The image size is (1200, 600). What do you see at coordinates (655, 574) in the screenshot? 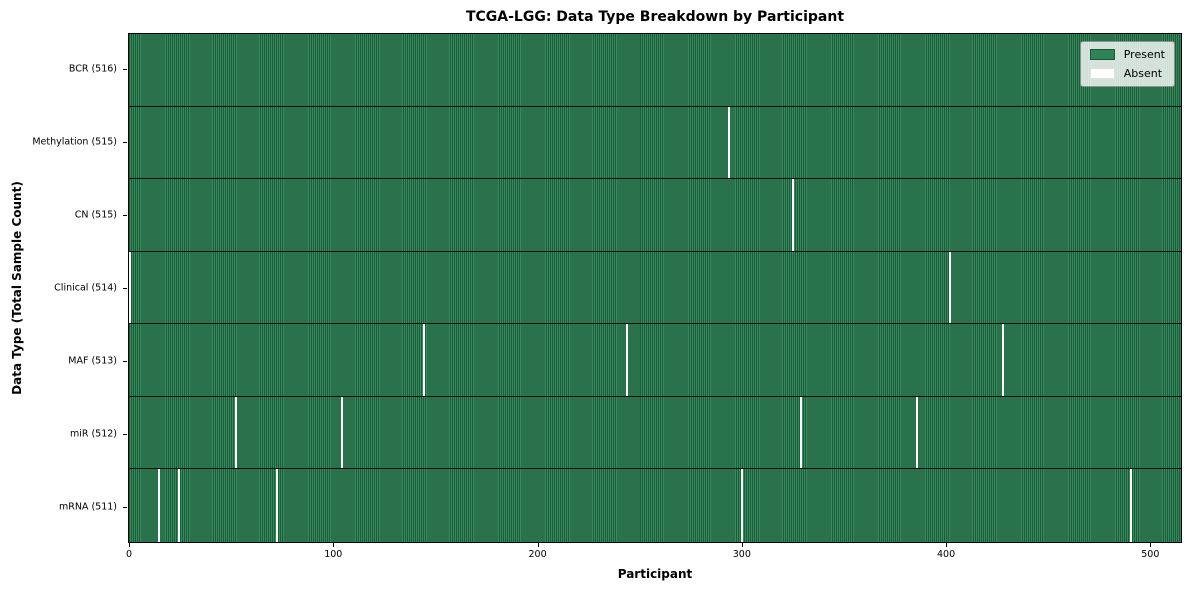
I see `x-axis-label: Participant` at bounding box center [655, 574].